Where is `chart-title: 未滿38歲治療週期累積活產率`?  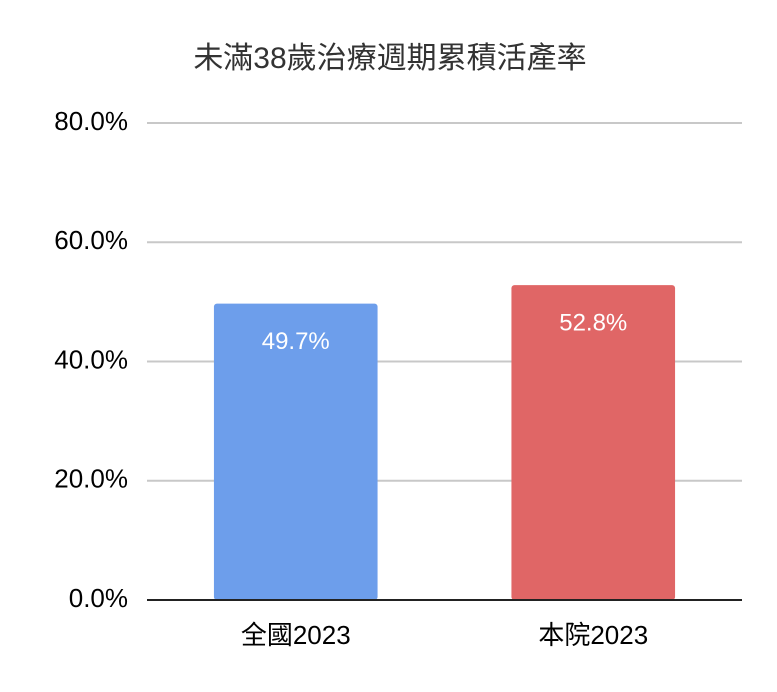 chart-title: 未滿38歲治療週期累積活產率 is located at coordinates (389, 58).